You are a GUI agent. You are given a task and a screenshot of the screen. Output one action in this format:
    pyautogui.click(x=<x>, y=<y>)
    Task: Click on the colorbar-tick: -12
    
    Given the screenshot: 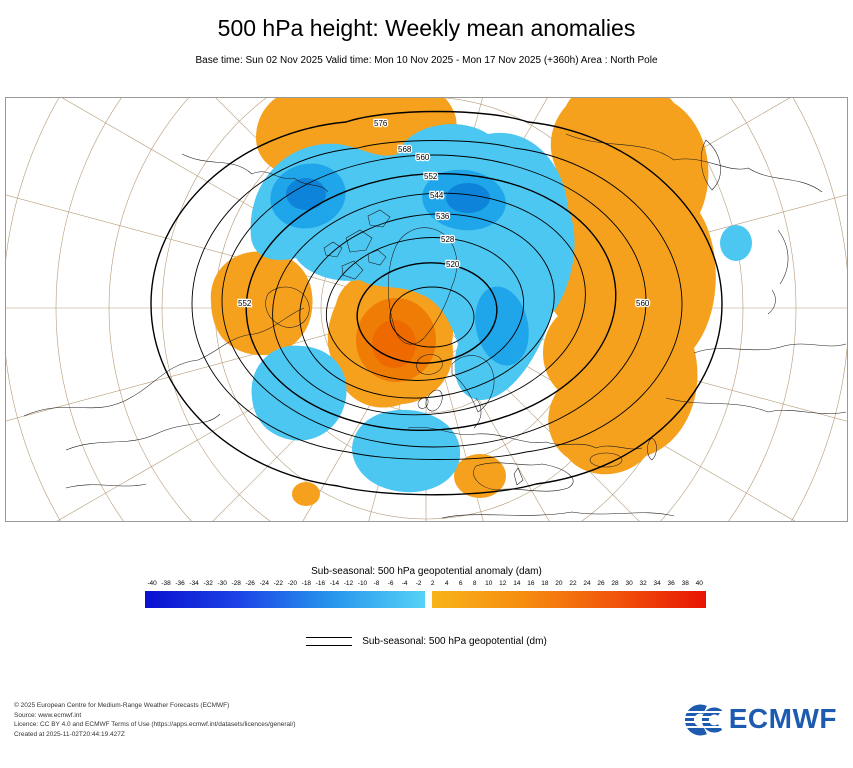 What is the action you would take?
    pyautogui.click(x=348, y=583)
    